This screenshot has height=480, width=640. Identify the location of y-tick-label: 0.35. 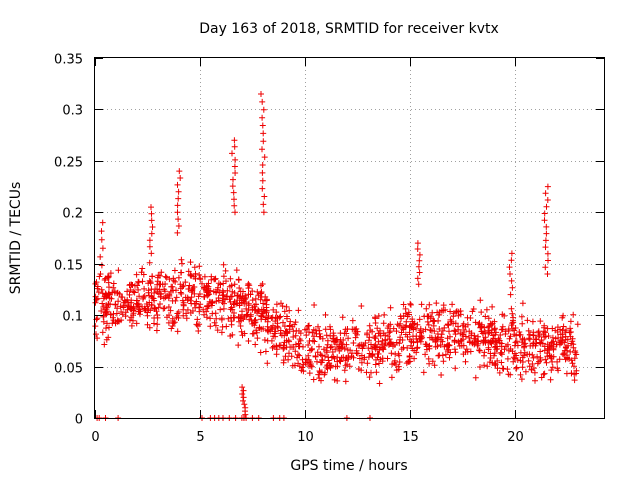
(68, 60).